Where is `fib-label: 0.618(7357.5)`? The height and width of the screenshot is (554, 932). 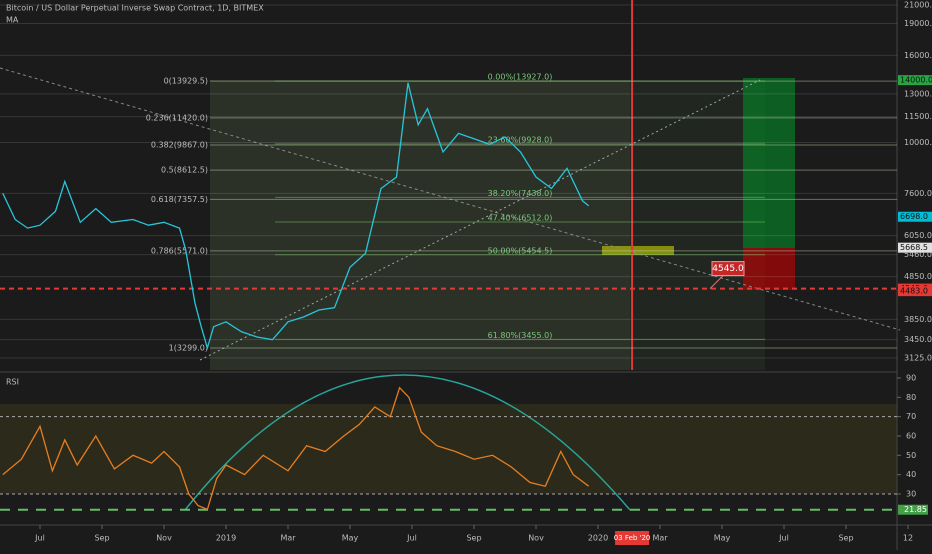
fib-label: 0.618(7357.5) is located at coordinates (179, 199).